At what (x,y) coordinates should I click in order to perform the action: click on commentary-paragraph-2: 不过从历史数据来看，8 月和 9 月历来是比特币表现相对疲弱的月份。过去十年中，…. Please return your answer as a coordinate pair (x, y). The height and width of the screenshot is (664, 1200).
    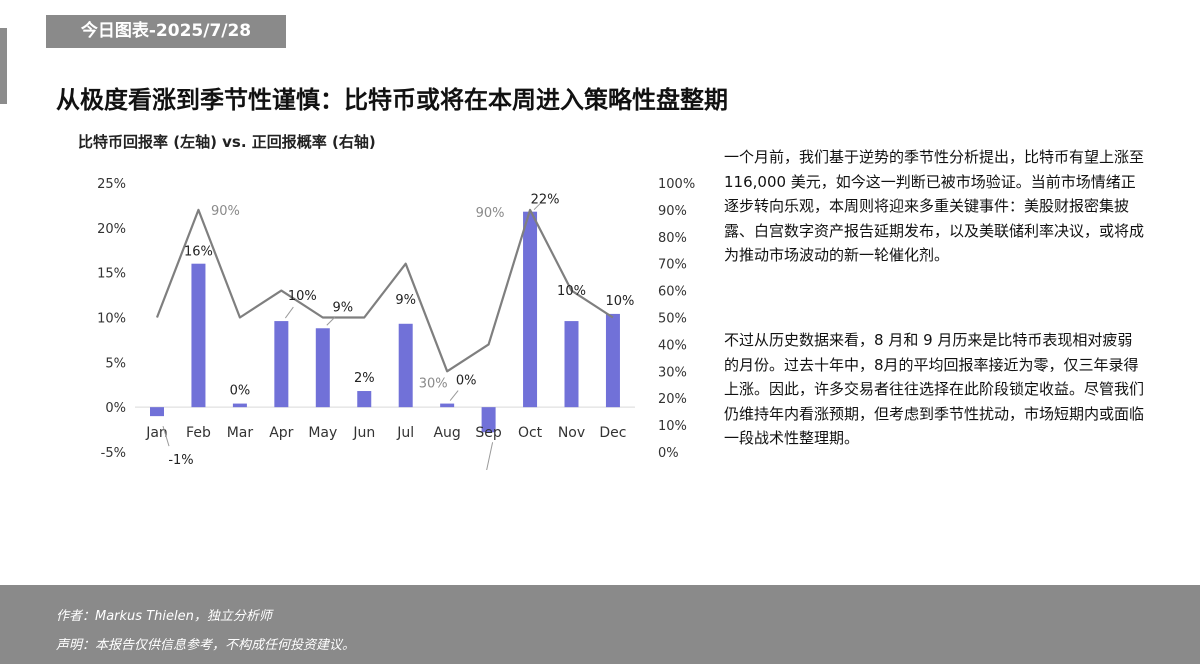
    Looking at the image, I should click on (934, 389).